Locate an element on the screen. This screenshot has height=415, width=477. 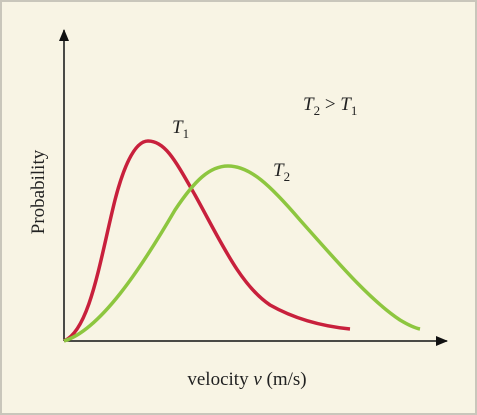
x-axis-label: velocity v (m/s) is located at coordinates (246, 379).